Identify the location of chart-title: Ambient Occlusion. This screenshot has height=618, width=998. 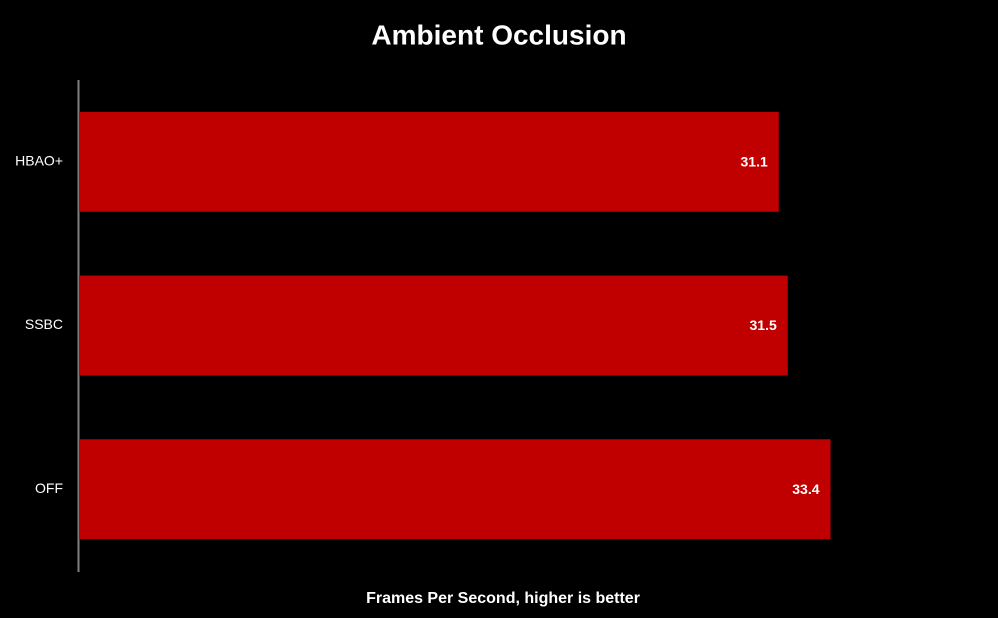
(498, 34).